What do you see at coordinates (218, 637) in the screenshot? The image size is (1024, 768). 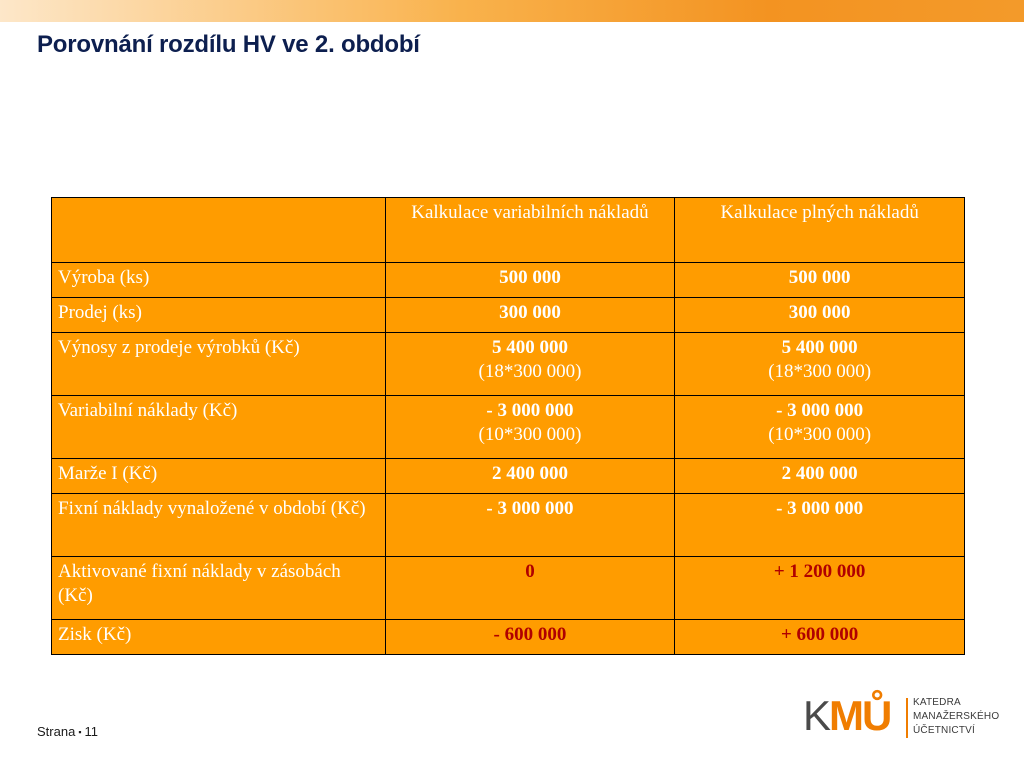 I see `row-label: Zisk (Kč)` at bounding box center [218, 637].